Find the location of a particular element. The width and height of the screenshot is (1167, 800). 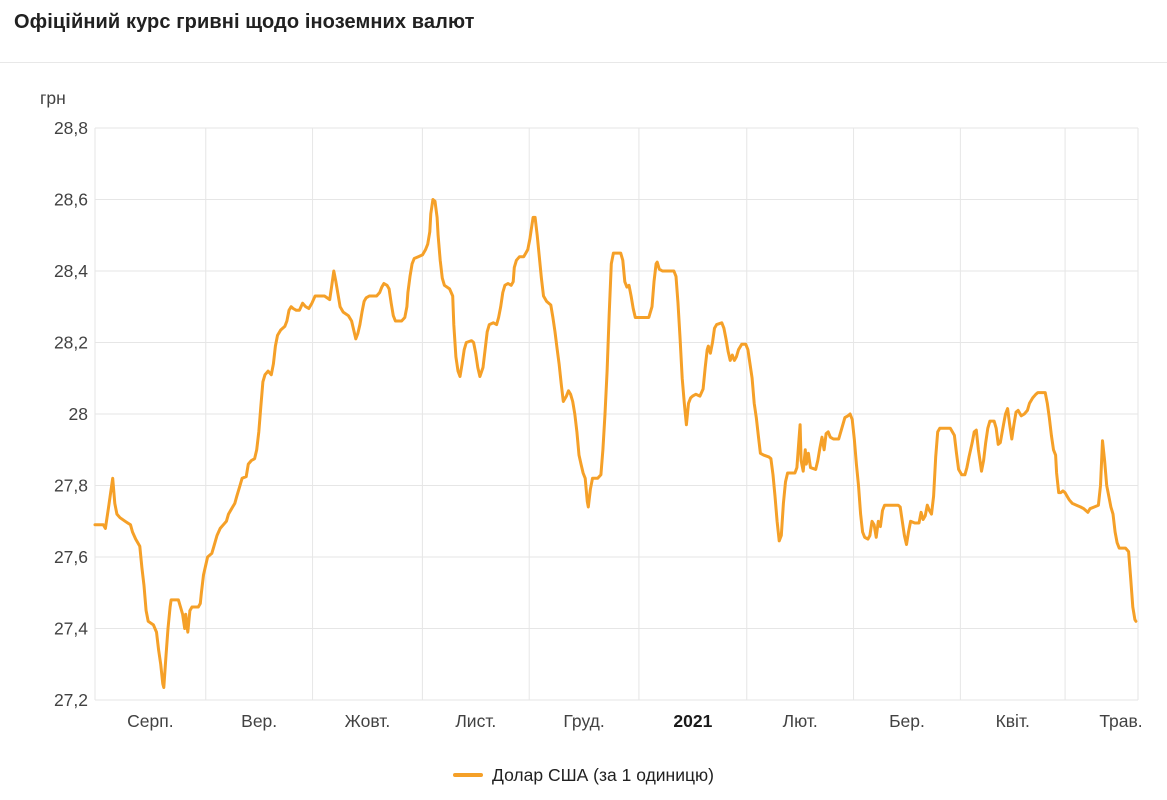

y-tick-label: 27,4 is located at coordinates (71, 629).